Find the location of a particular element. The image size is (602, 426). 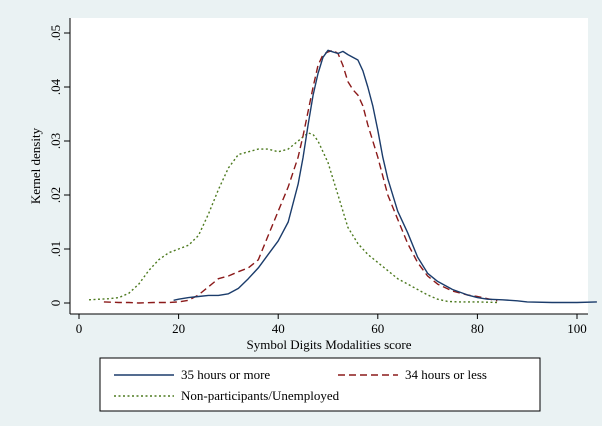

legend-box is located at coordinates (320, 384).